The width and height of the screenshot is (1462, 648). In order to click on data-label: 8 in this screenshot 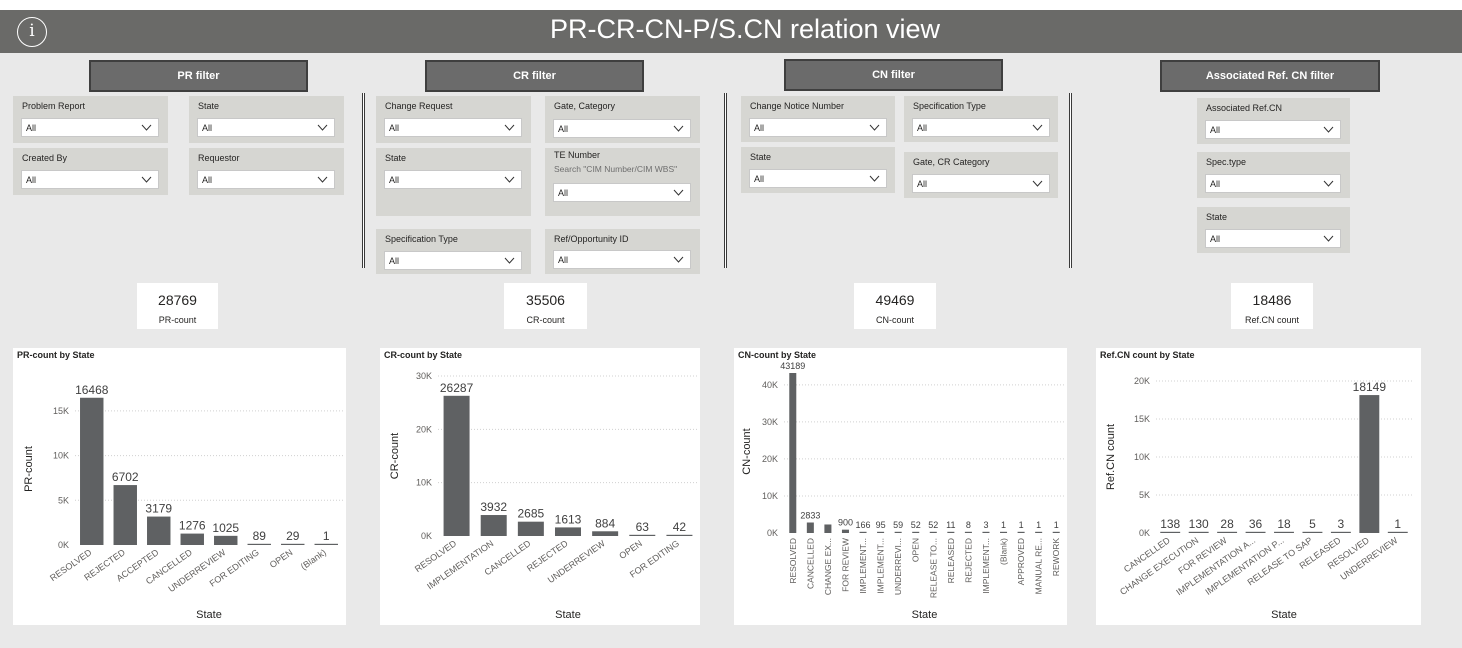, I will do `click(968, 525)`.